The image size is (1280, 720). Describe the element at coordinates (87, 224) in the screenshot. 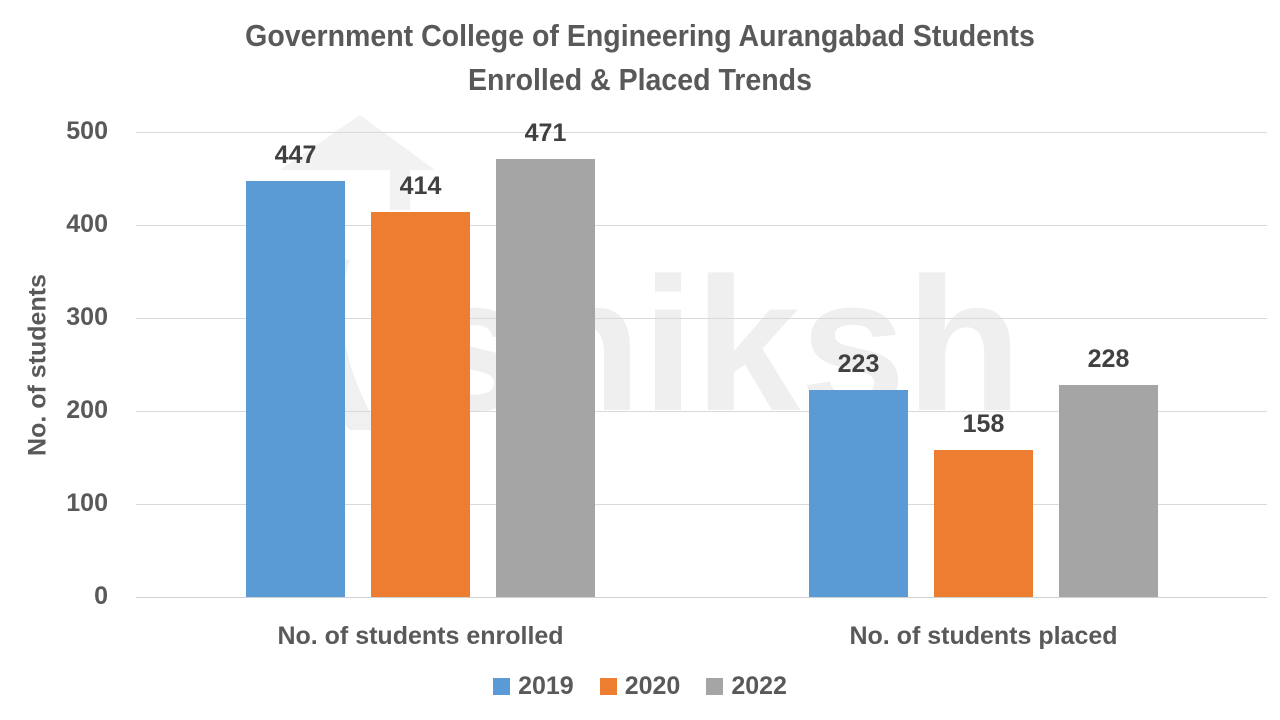

I see `y-tick-label: 400` at that location.